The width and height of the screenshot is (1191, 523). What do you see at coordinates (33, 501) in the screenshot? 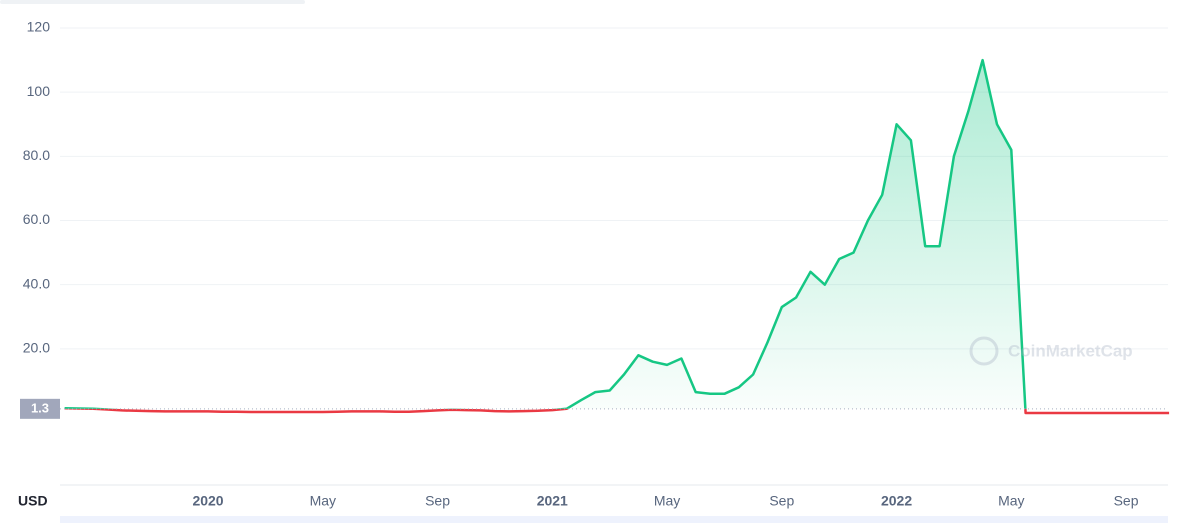
I see `axis-unit: USD` at bounding box center [33, 501].